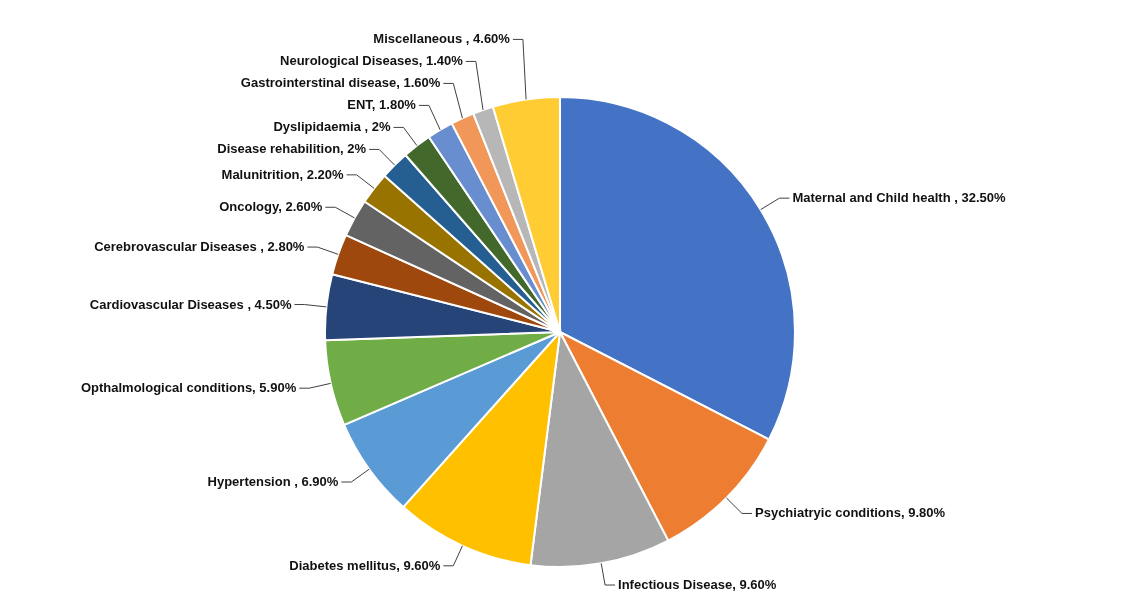 This screenshot has height=600, width=1137. Describe the element at coordinates (292, 149) in the screenshot. I see `slice-label: Disease rehabilition, 2%` at that location.